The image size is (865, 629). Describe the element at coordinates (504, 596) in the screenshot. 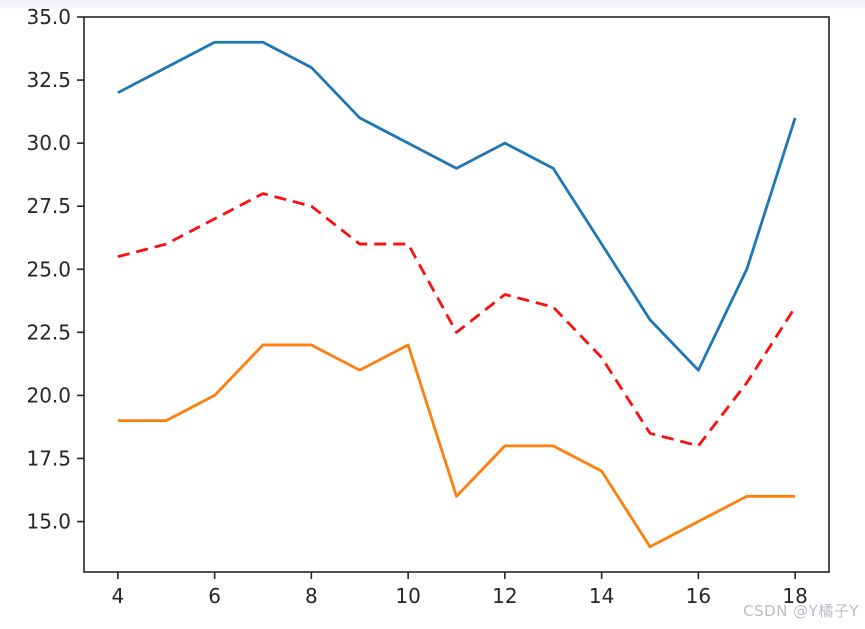

I see `x-tick-label: 12` at that location.